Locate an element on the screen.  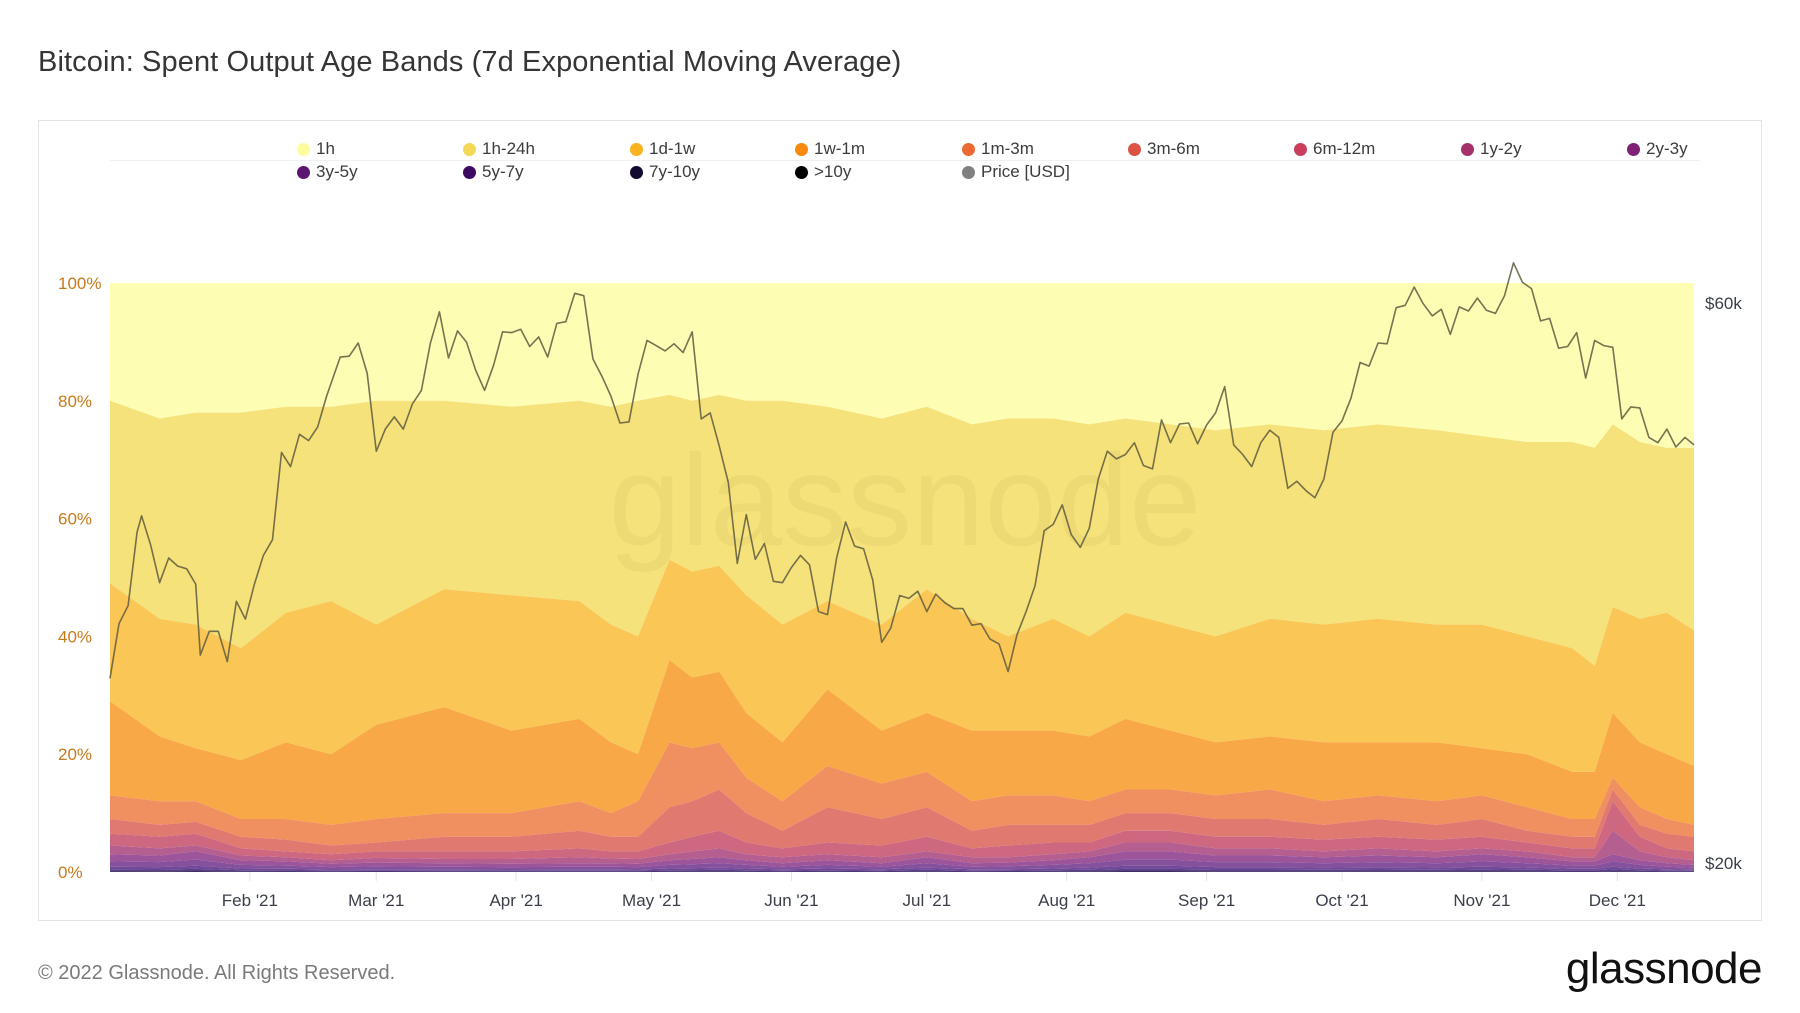
legend-item-3y-5y: 3y-5y is located at coordinates (327, 172).